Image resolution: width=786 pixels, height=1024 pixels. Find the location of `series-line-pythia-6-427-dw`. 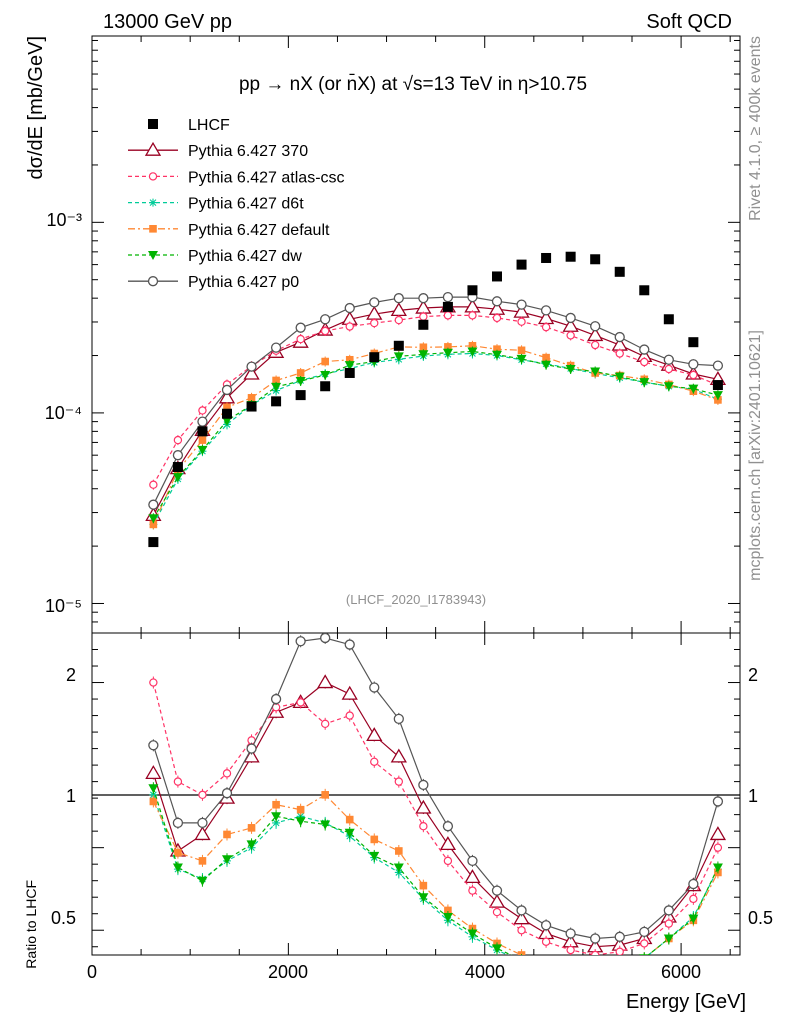

series-line-pythia-6-427-dw is located at coordinates (435, 434).